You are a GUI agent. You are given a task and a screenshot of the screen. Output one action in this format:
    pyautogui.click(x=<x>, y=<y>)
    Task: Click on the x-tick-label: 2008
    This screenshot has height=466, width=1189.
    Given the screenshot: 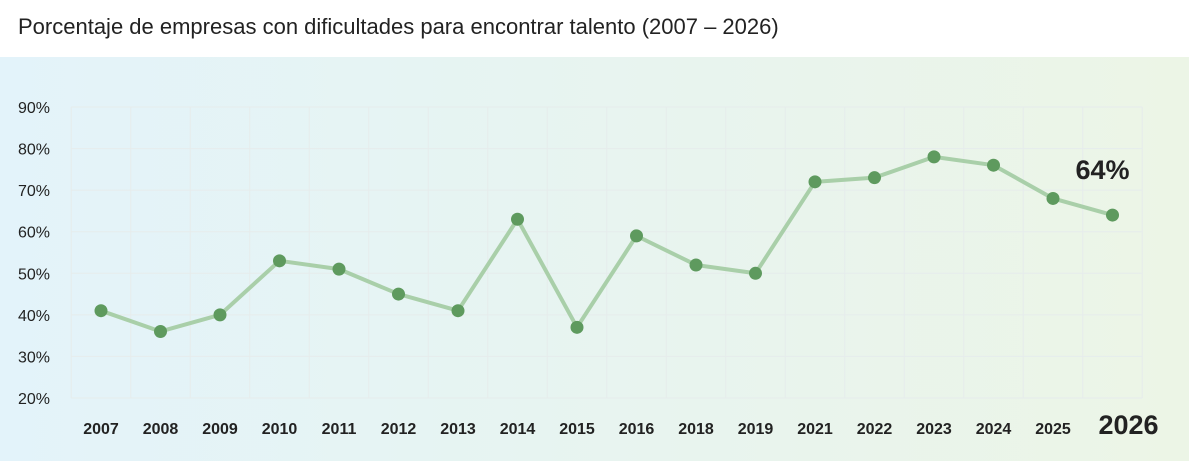 What is the action you would take?
    pyautogui.click(x=161, y=429)
    